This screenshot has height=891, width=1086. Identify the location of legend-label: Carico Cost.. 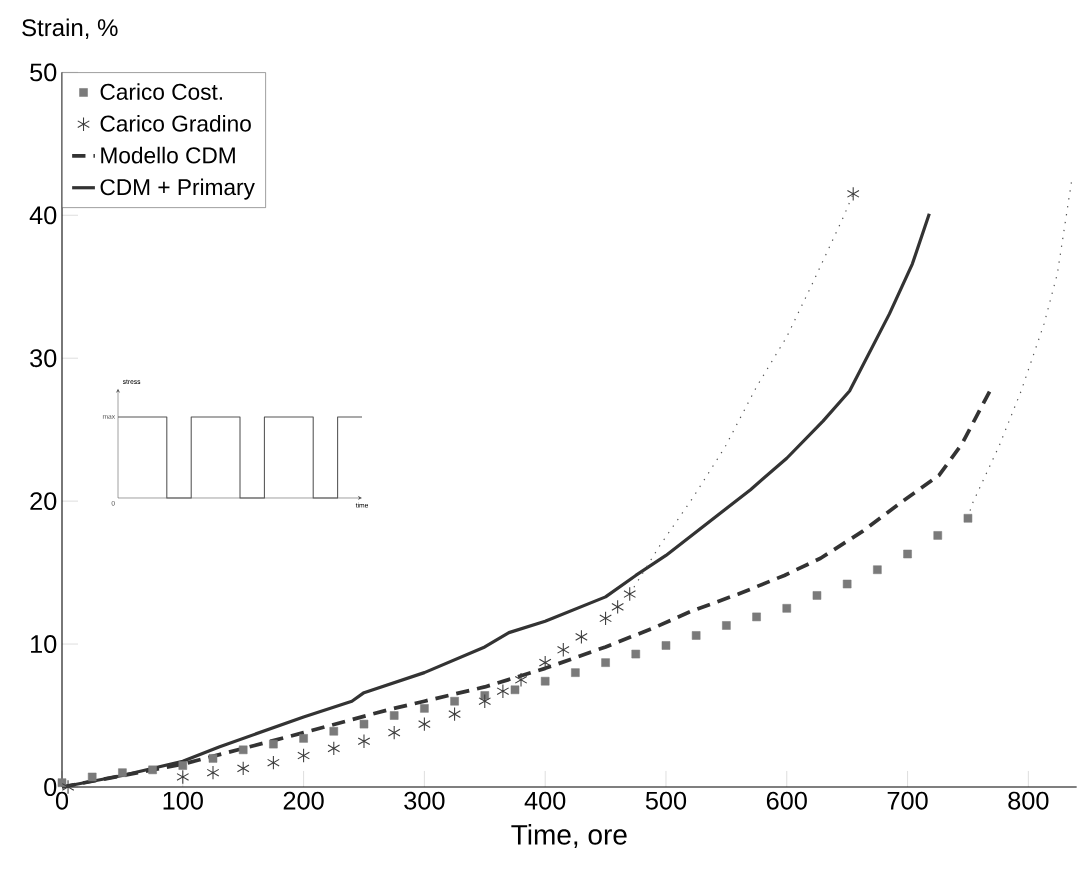
(161, 91).